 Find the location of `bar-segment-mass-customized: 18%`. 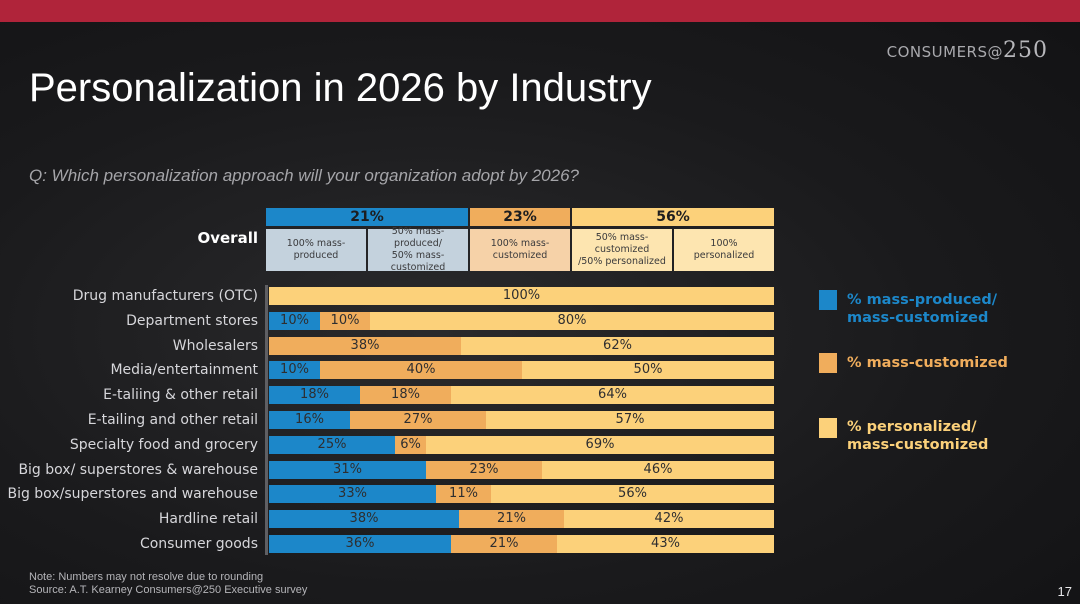

bar-segment-mass-customized: 18% is located at coordinates (405, 395).